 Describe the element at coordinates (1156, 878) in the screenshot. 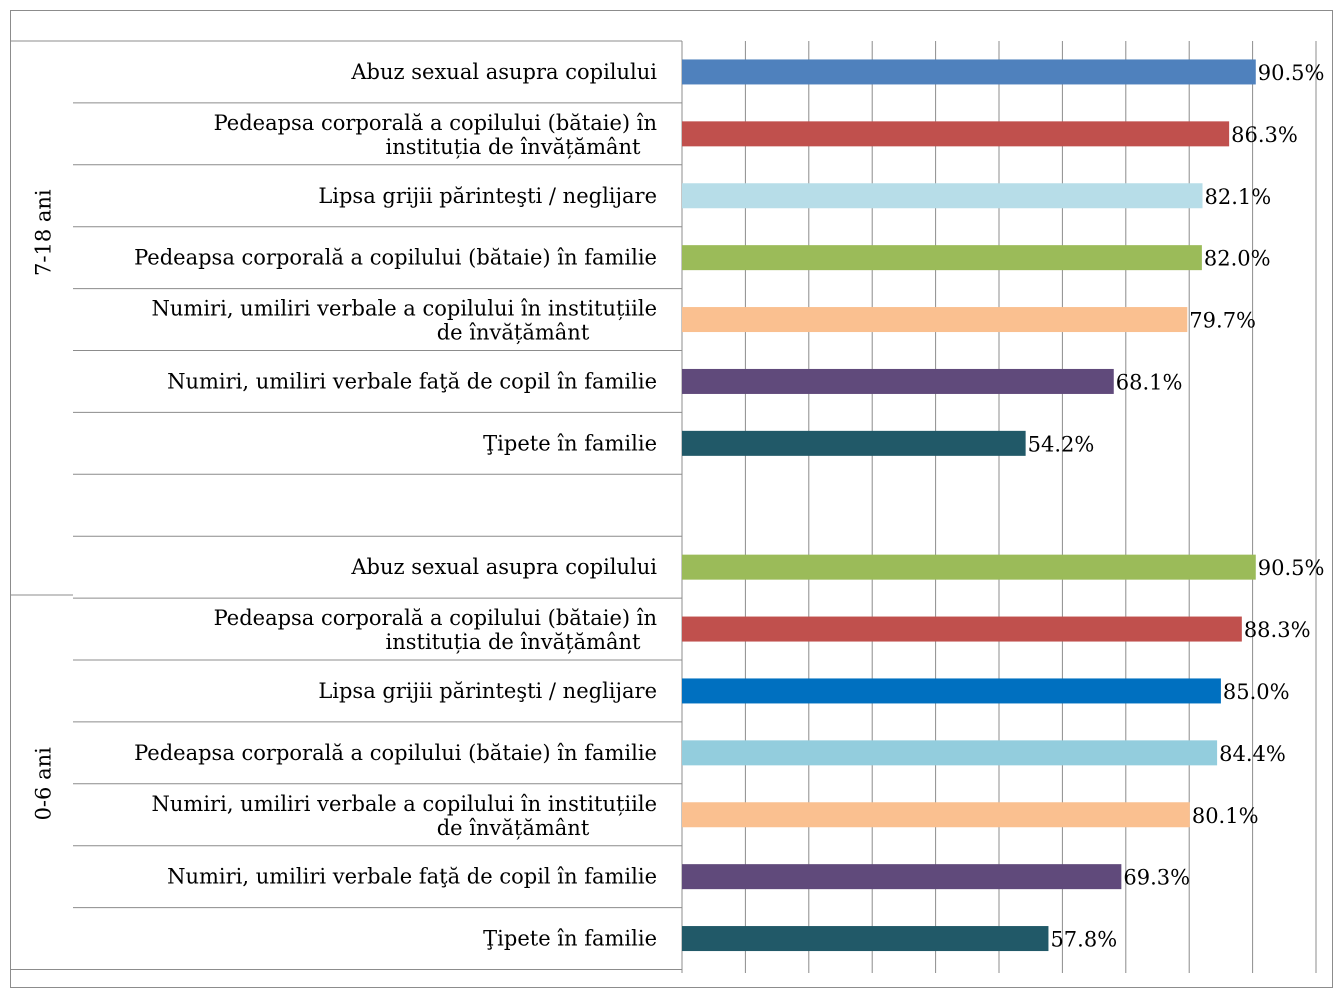

I see `value-label: 69.3%` at that location.